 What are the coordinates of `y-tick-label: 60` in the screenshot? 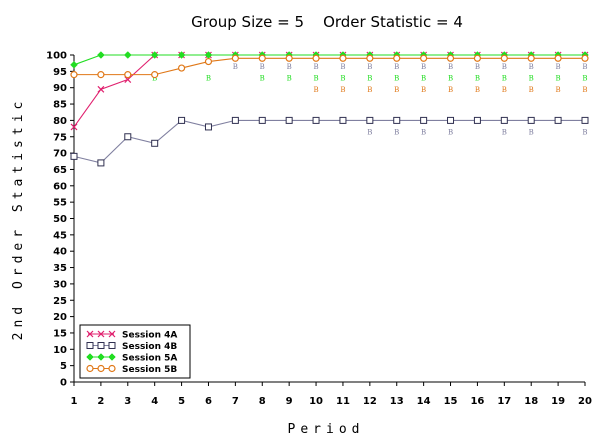 It's located at (60, 186).